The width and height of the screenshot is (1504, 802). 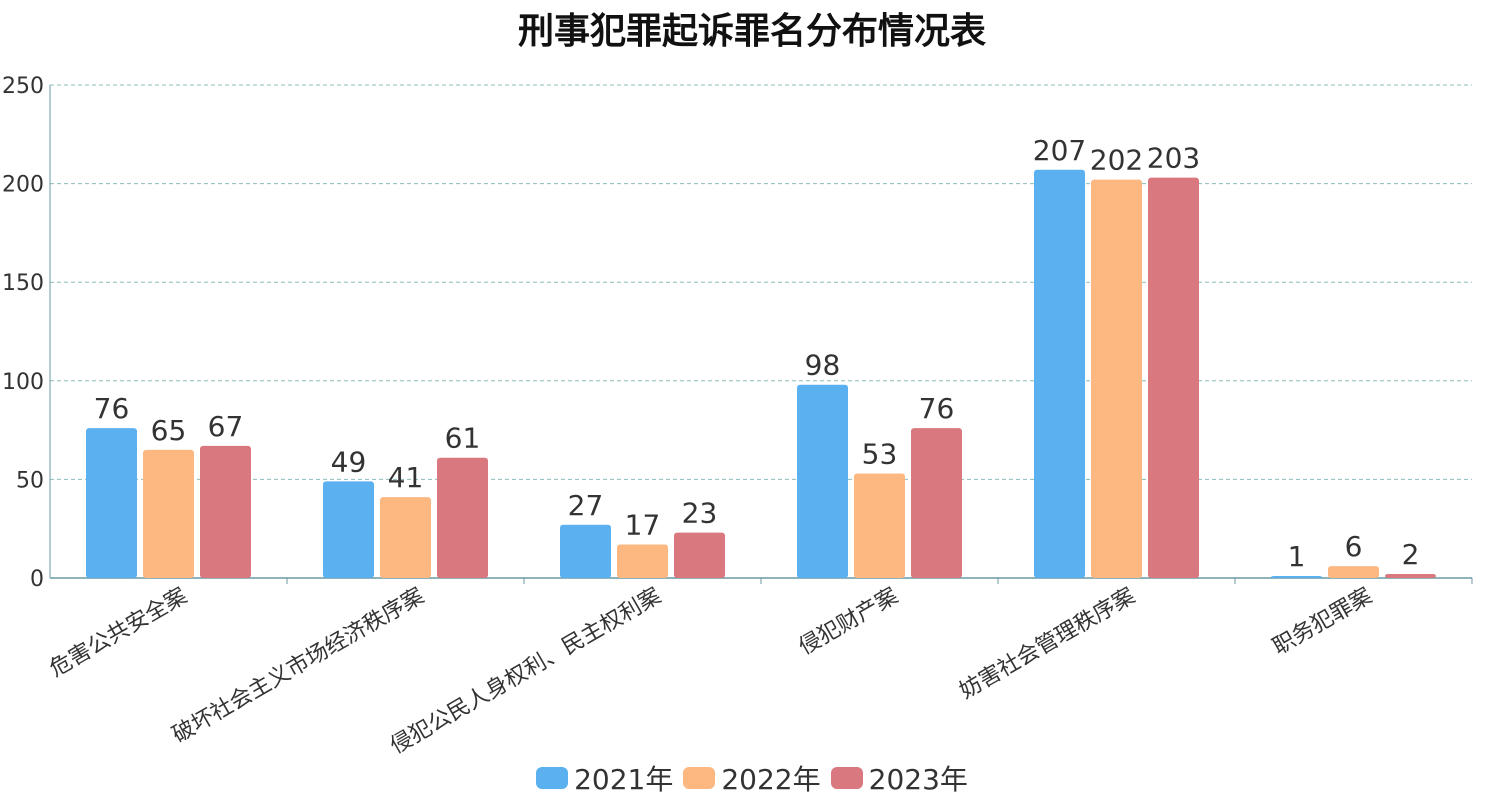 I want to click on data-label: 202, so click(x=1116, y=160).